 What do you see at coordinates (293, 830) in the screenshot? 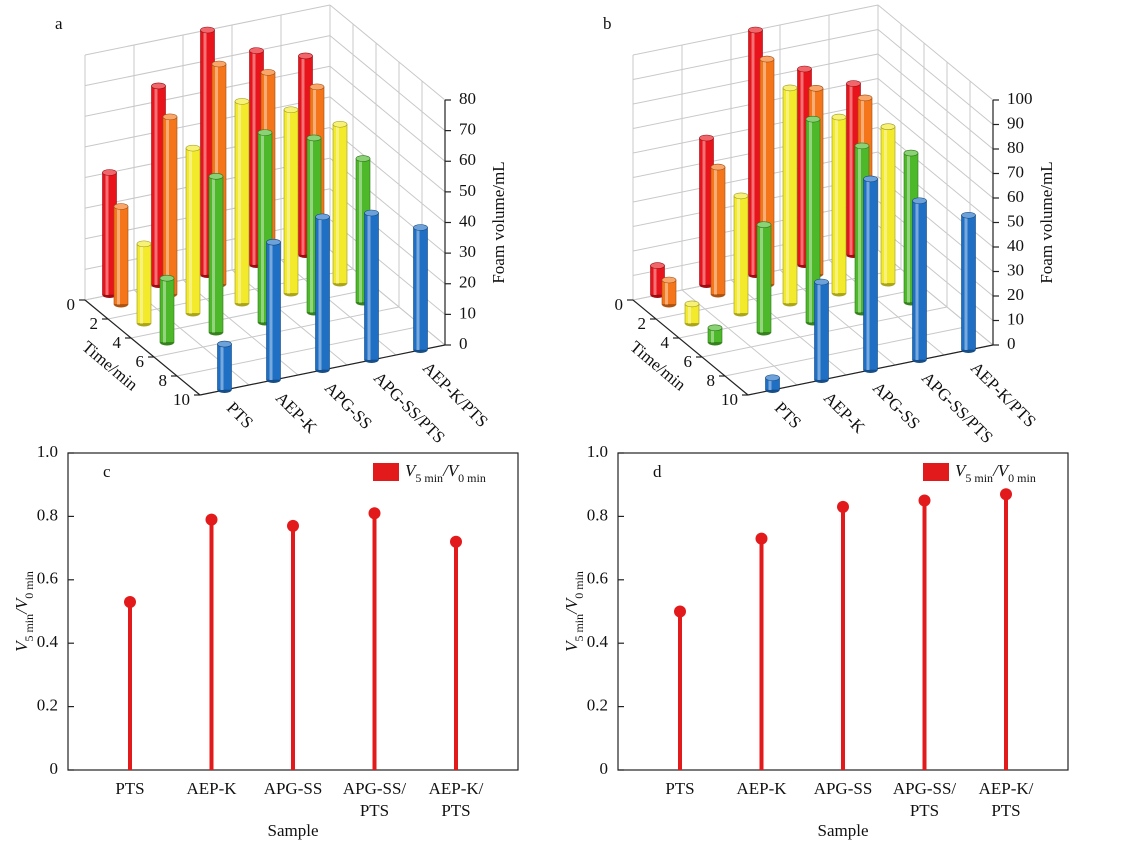
I see `x-axis-label: Sample` at bounding box center [293, 830].